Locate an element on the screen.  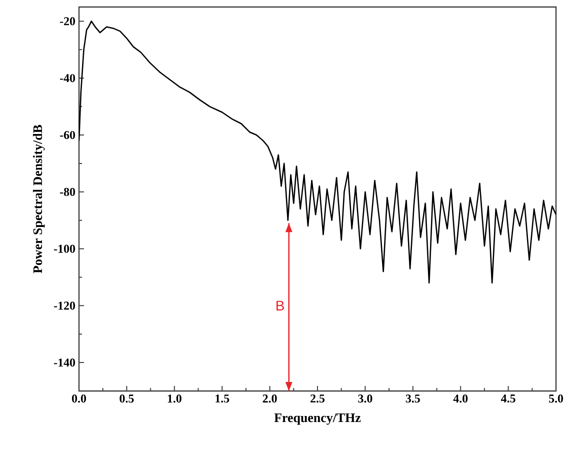
x-tick-label: 1.5 is located at coordinates (223, 398).